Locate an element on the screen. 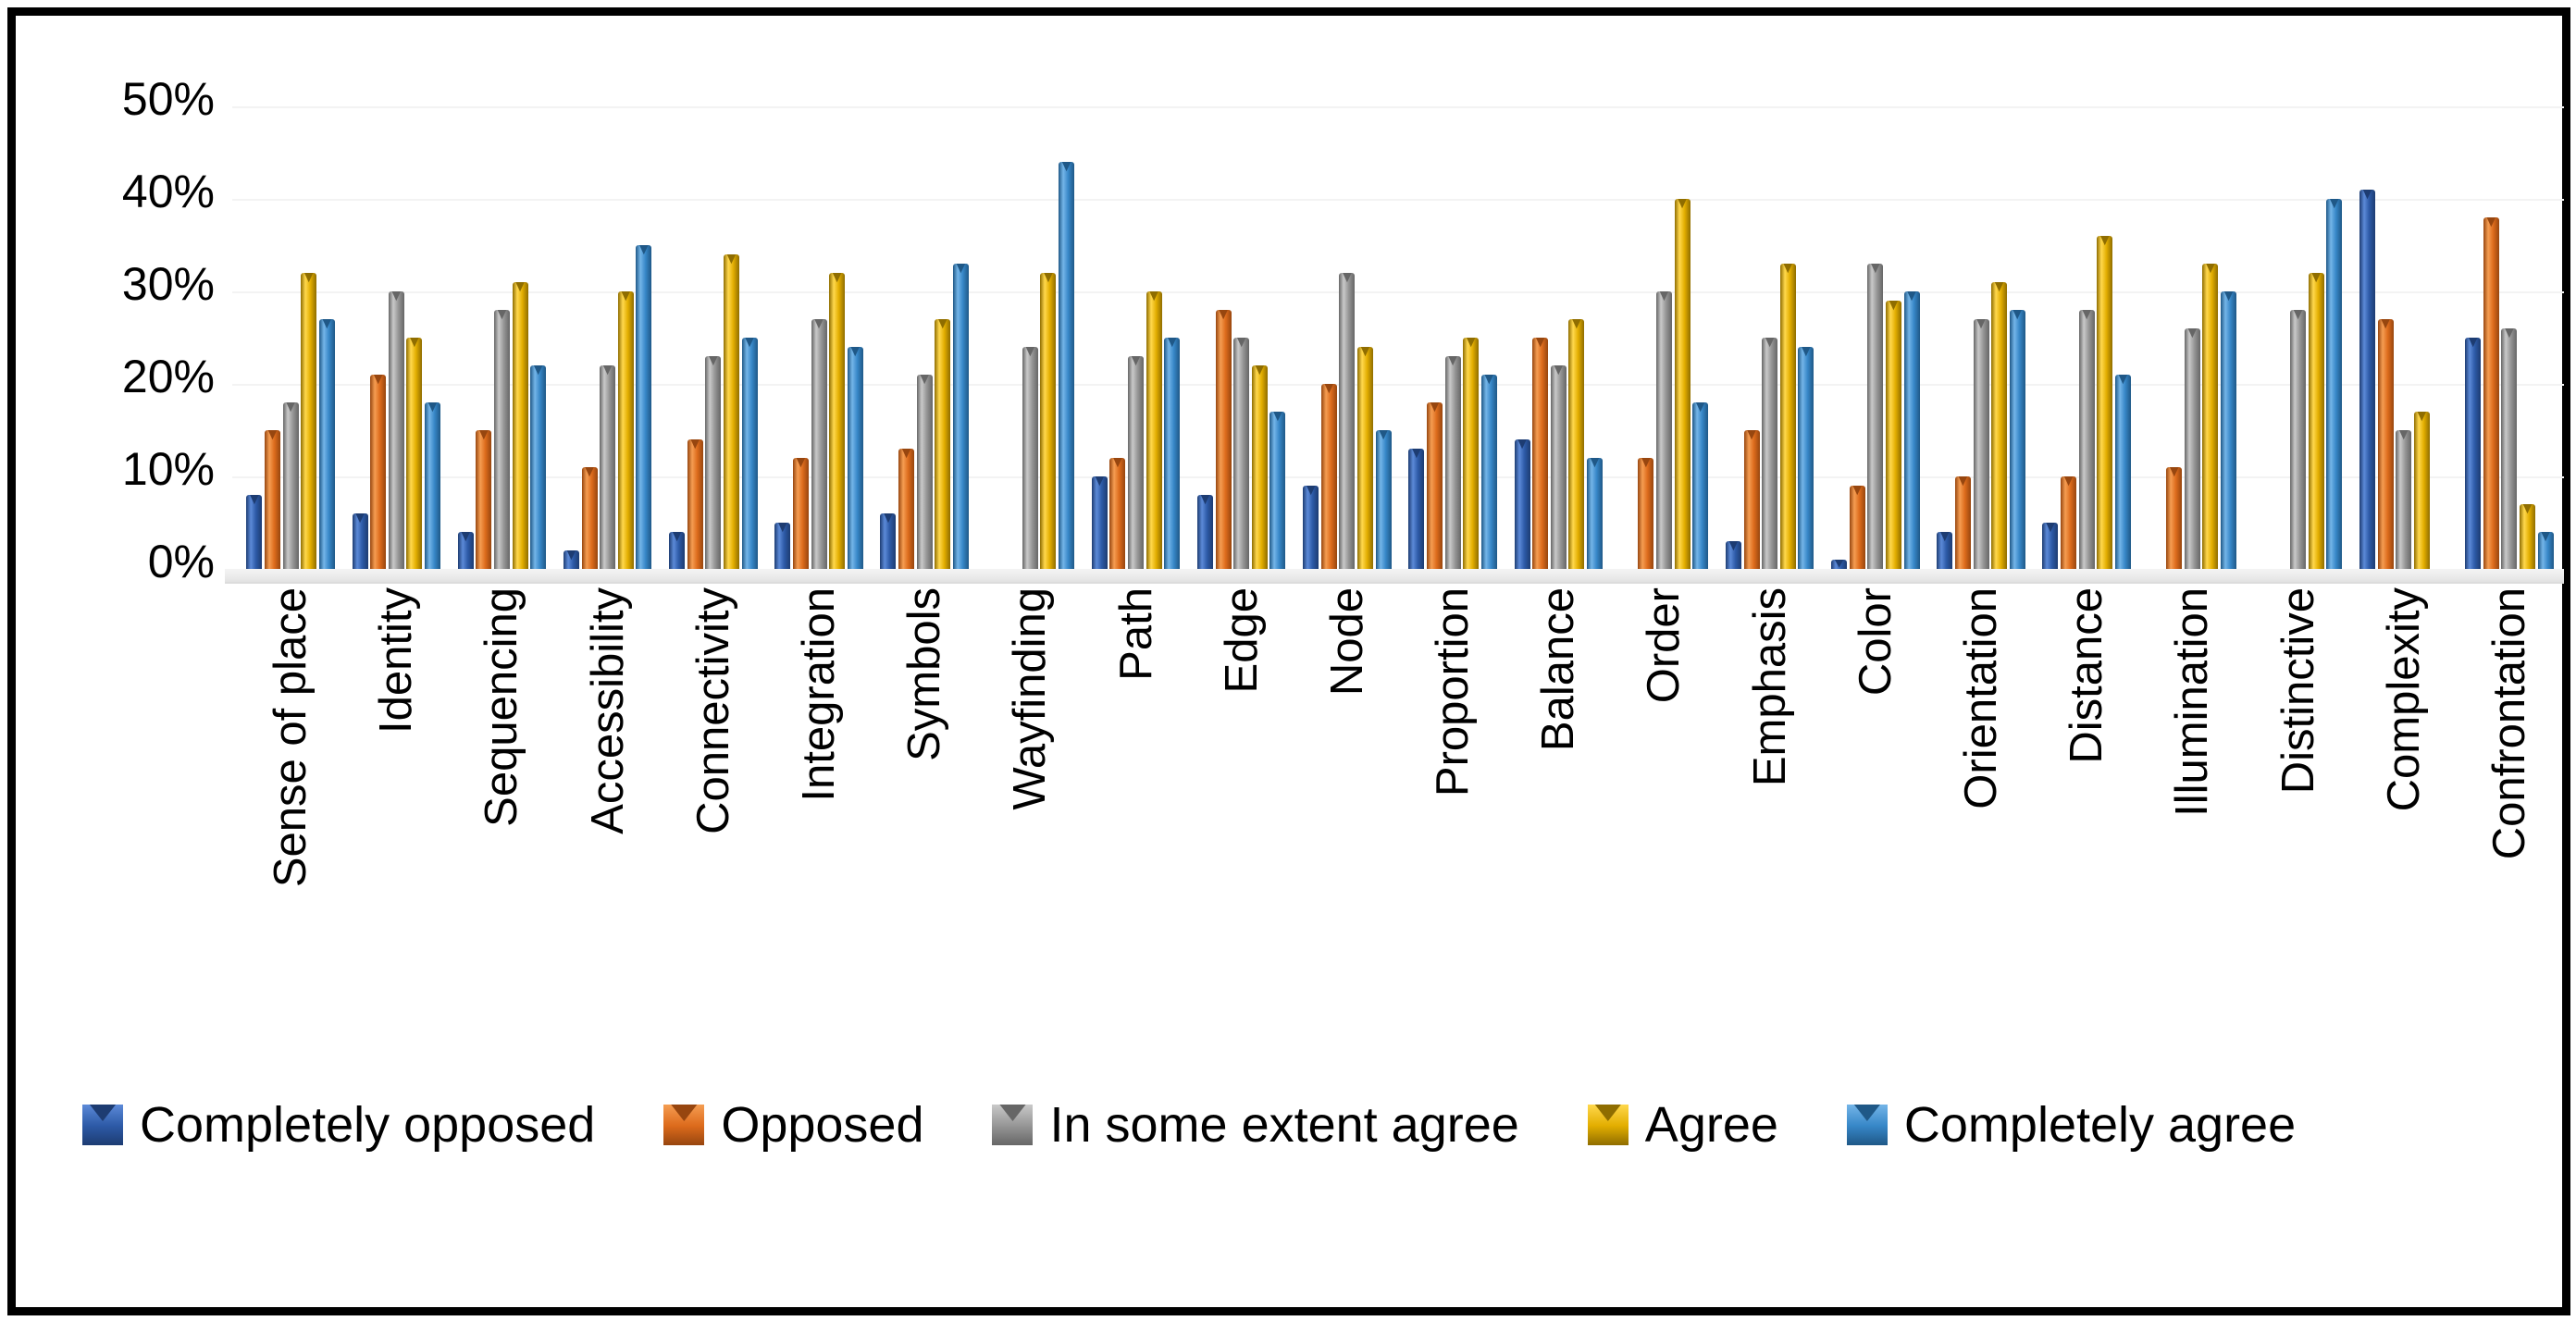  x-axis-label-balance: Balance is located at coordinates (1558, 670).